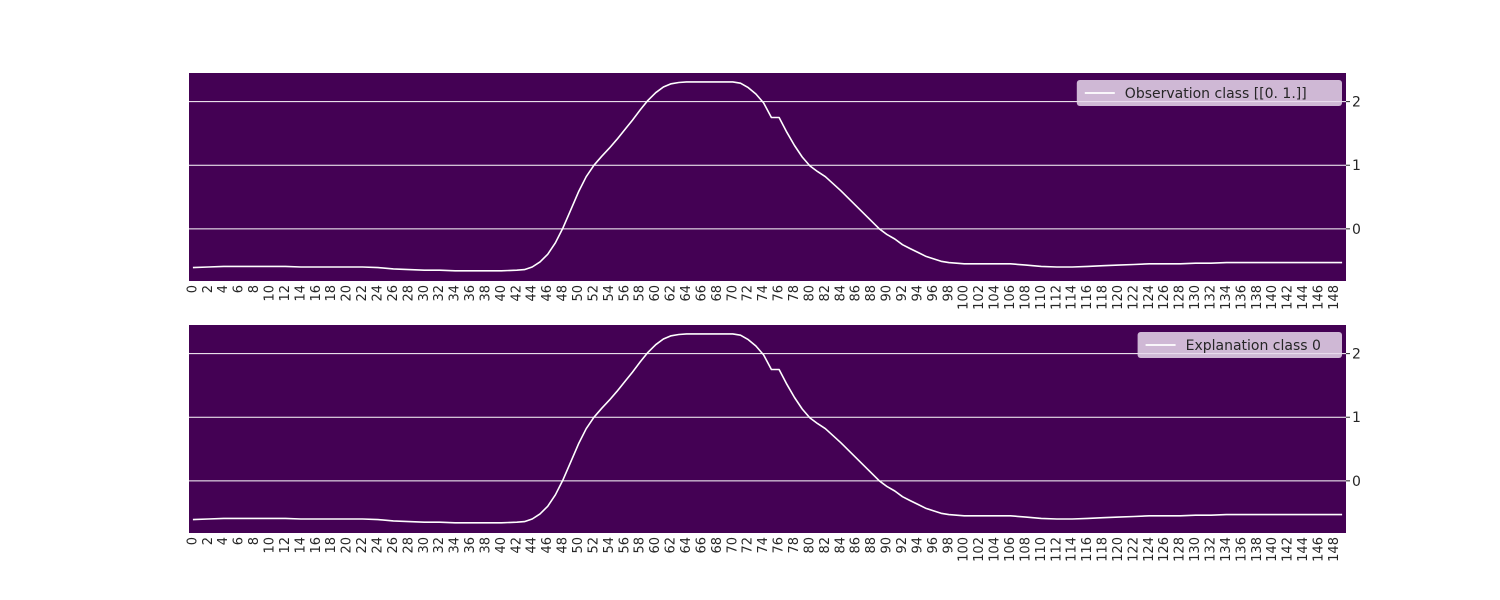 The height and width of the screenshot is (600, 1500). I want to click on bottom-x-tick-label: 64, so click(686, 545).